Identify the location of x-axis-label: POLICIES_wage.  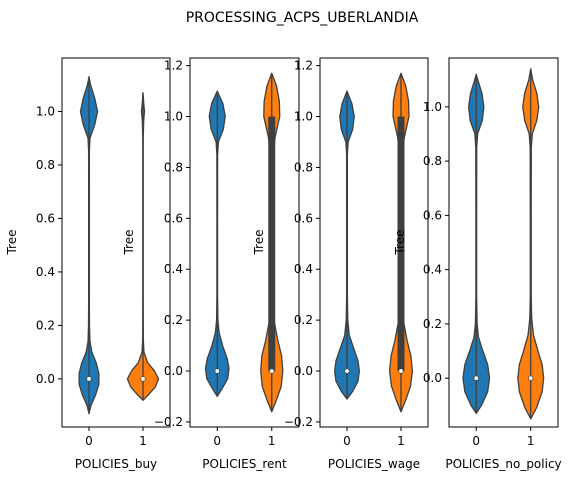
(374, 464).